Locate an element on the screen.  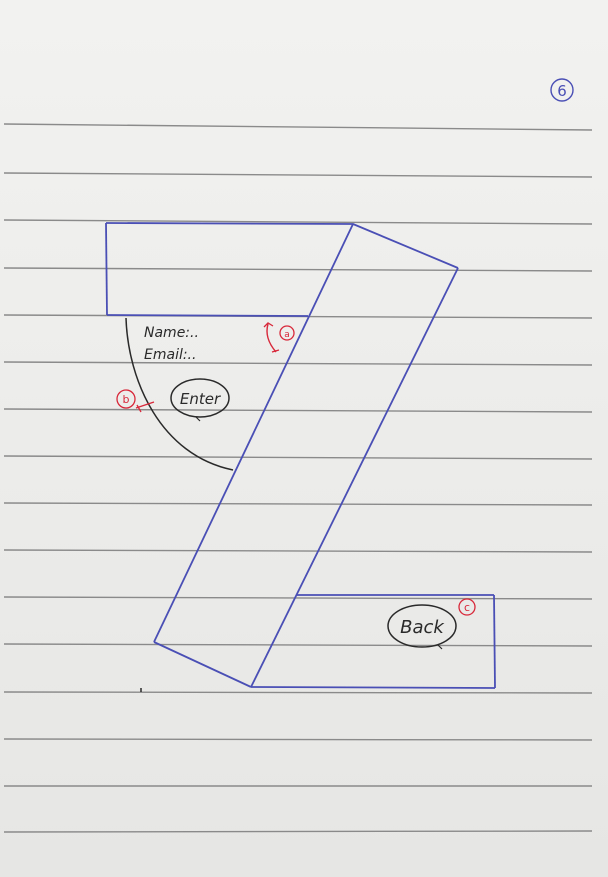
back-button: Back is located at coordinates (422, 627).